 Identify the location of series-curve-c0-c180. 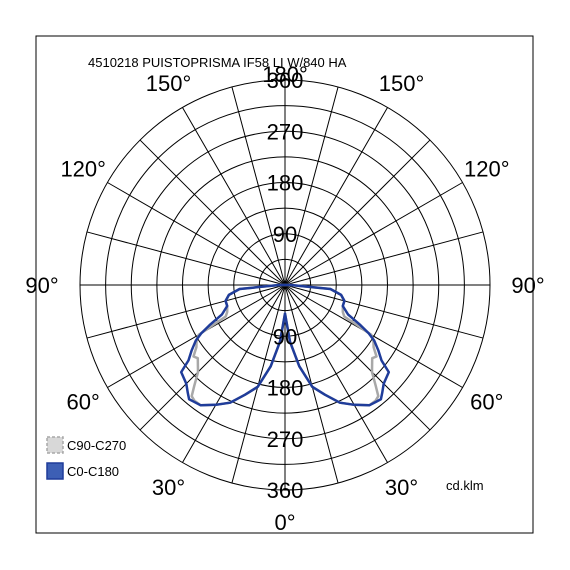
(285, 345).